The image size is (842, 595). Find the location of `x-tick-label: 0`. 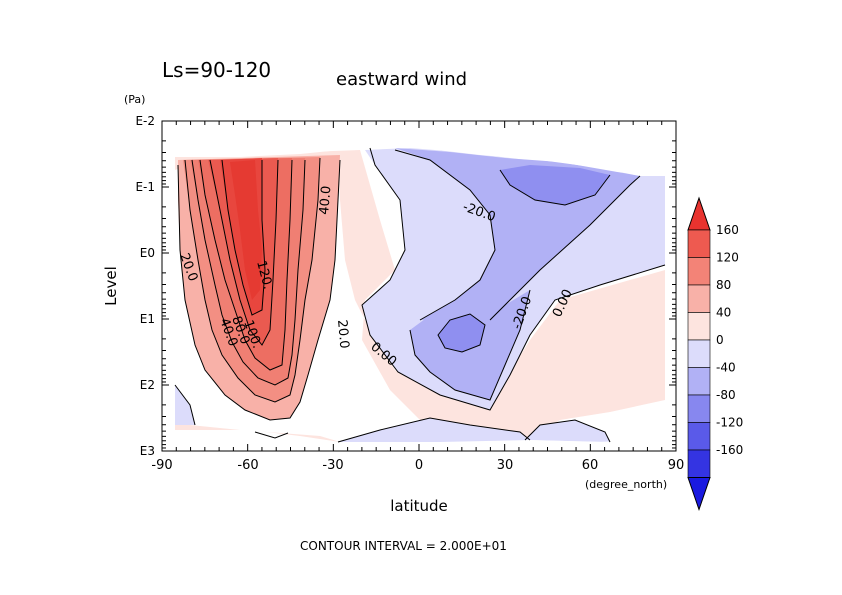

x-tick-label: 0 is located at coordinates (419, 465).